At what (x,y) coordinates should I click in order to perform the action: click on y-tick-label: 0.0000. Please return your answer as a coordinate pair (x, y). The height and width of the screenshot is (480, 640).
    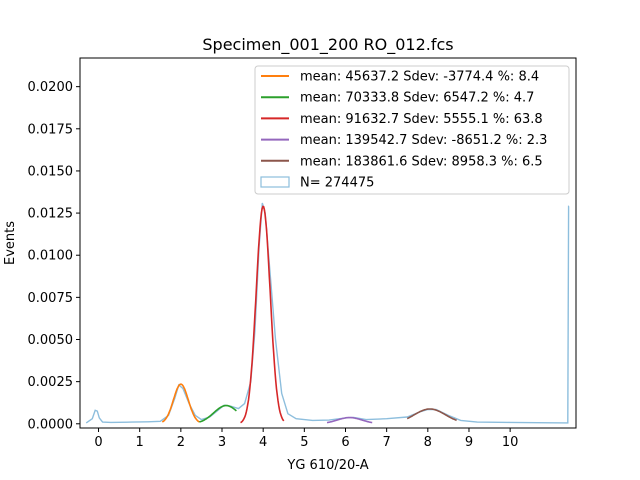
    Looking at the image, I should click on (51, 424).